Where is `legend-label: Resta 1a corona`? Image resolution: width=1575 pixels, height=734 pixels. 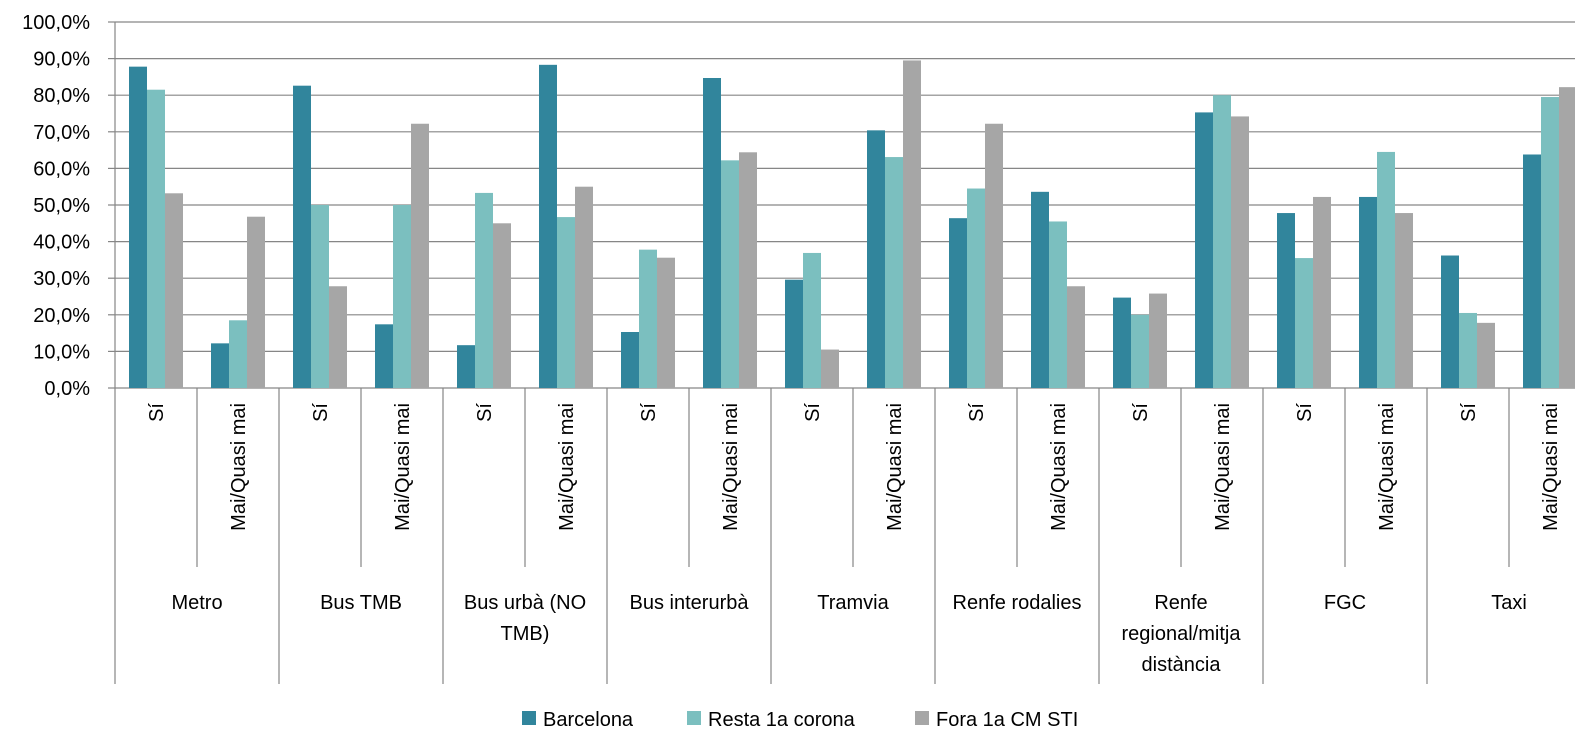 legend-label: Resta 1a corona is located at coordinates (782, 720).